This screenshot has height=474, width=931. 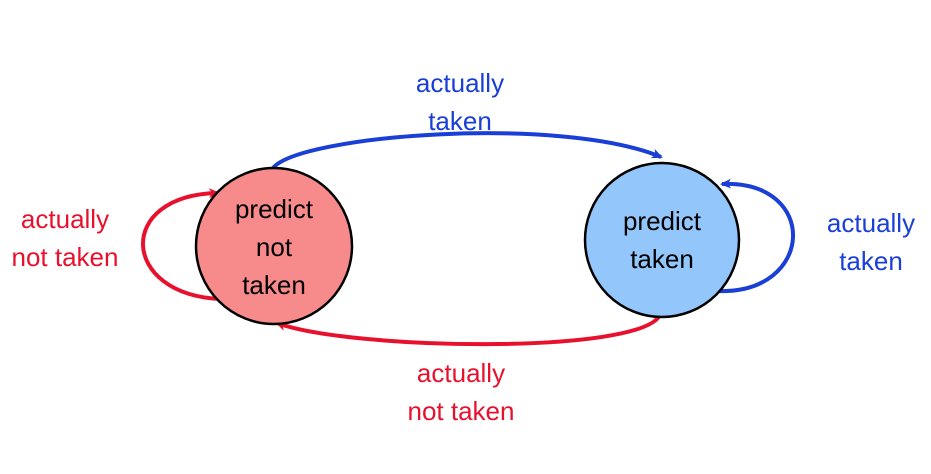 I want to click on state-not-taken-line-2: not, so click(x=274, y=247).